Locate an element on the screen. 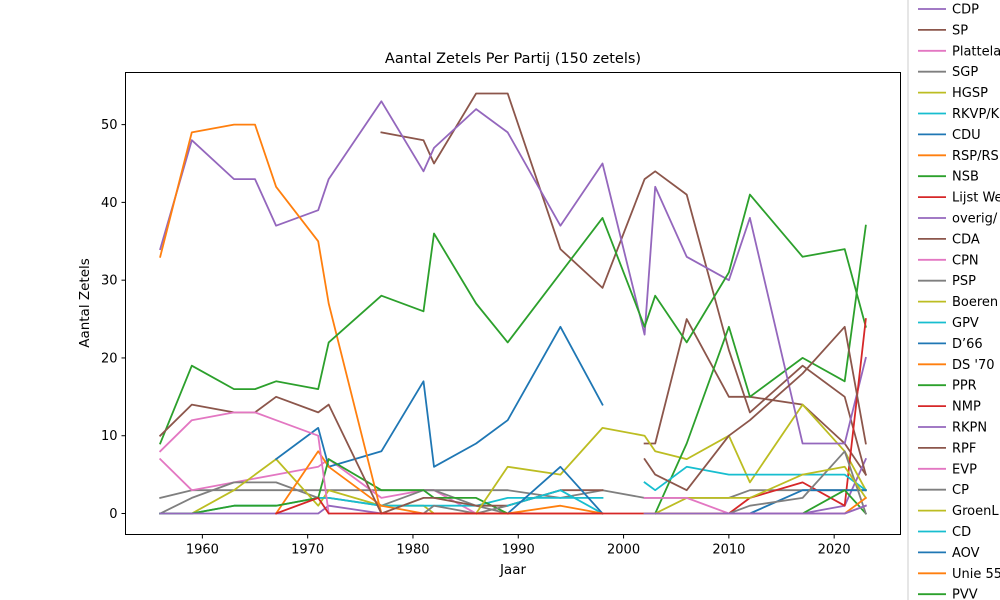 This screenshot has width=1000, height=600. legend-label: Plattela is located at coordinates (976, 51).